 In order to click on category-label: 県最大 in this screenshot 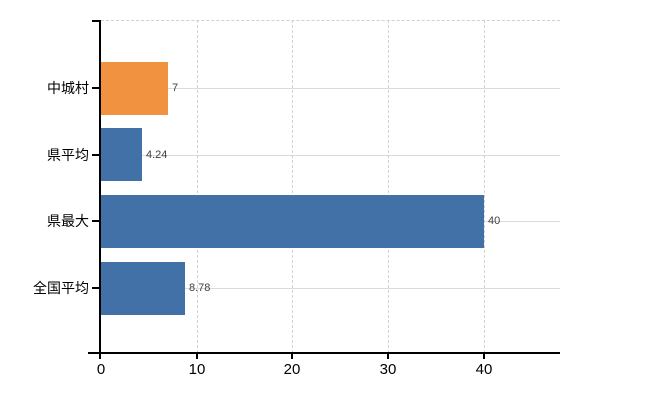, I will do `click(68, 221)`.